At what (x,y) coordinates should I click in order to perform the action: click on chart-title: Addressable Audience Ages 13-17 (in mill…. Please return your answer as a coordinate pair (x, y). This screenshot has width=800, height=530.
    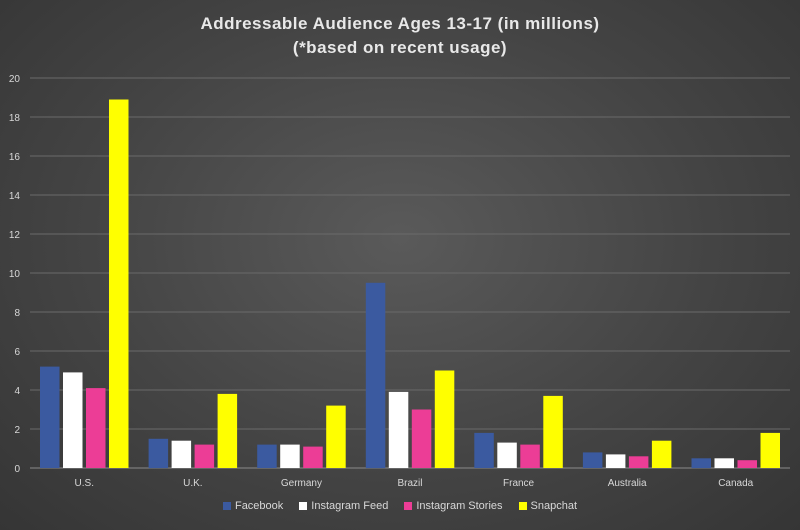
    Looking at the image, I should click on (400, 36).